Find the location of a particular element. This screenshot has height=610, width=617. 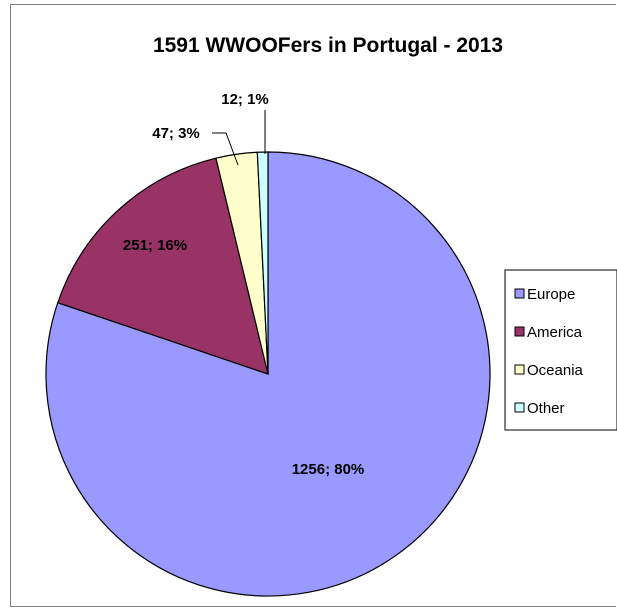

data-label-oceania: 47; 3% is located at coordinates (176, 133).